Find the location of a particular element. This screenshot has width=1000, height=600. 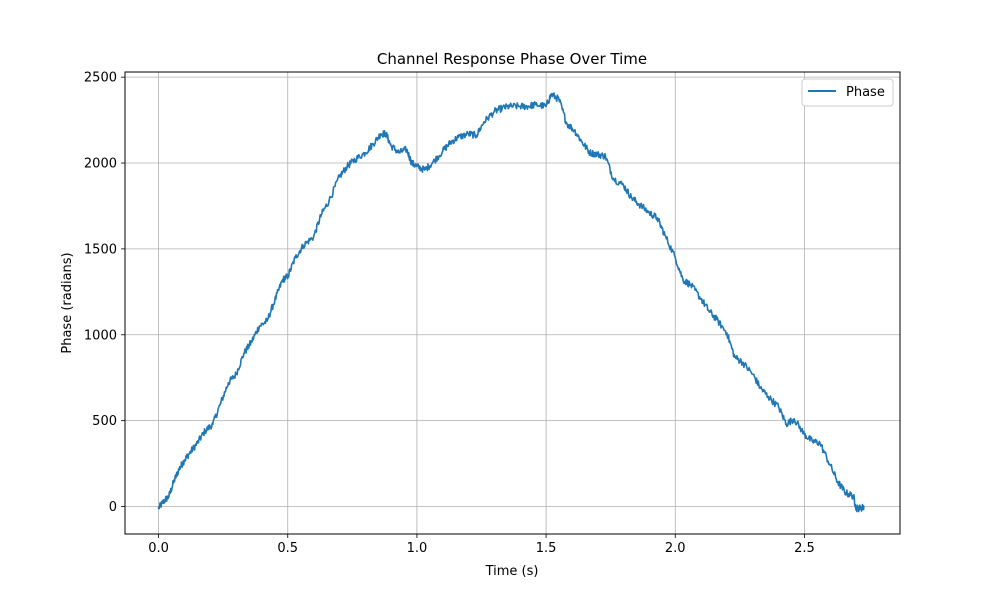

x-tick-label: 1.5 is located at coordinates (546, 548).